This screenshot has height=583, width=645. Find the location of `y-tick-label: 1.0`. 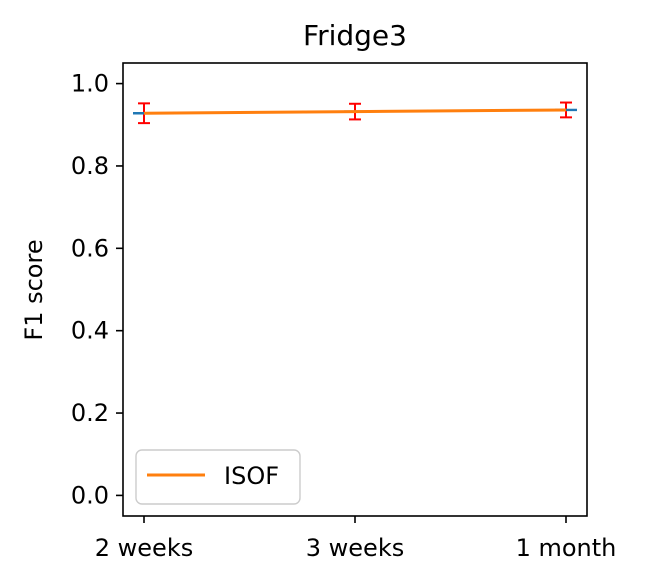

y-tick-label: 1.0 is located at coordinates (90, 84).